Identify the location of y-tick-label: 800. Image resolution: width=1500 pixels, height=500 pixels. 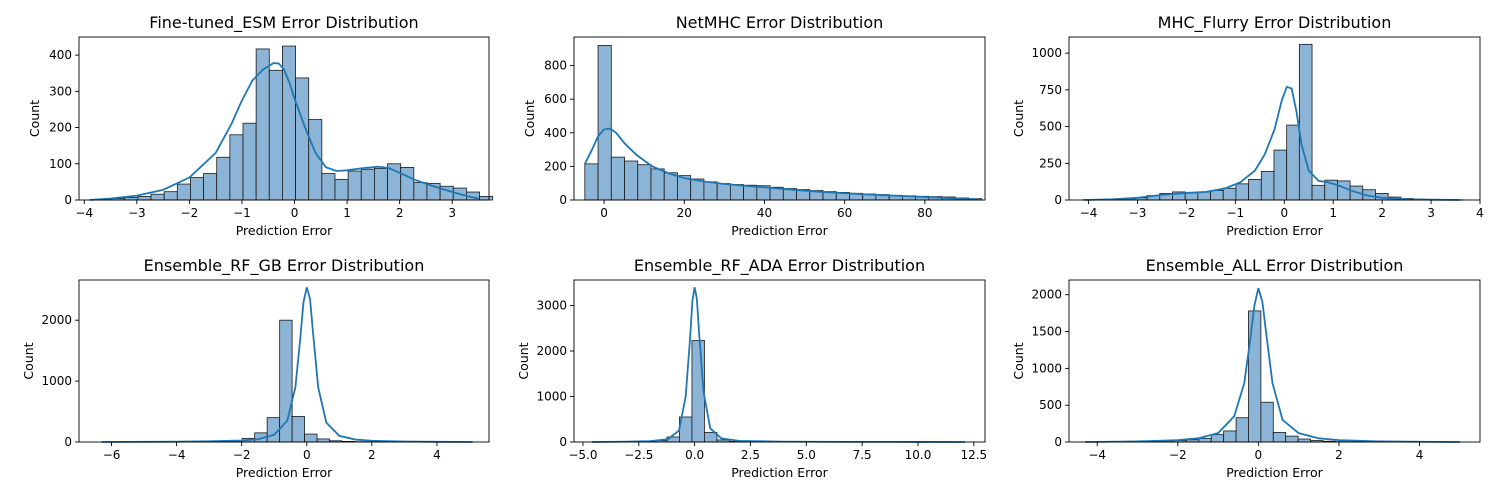
(555, 66).